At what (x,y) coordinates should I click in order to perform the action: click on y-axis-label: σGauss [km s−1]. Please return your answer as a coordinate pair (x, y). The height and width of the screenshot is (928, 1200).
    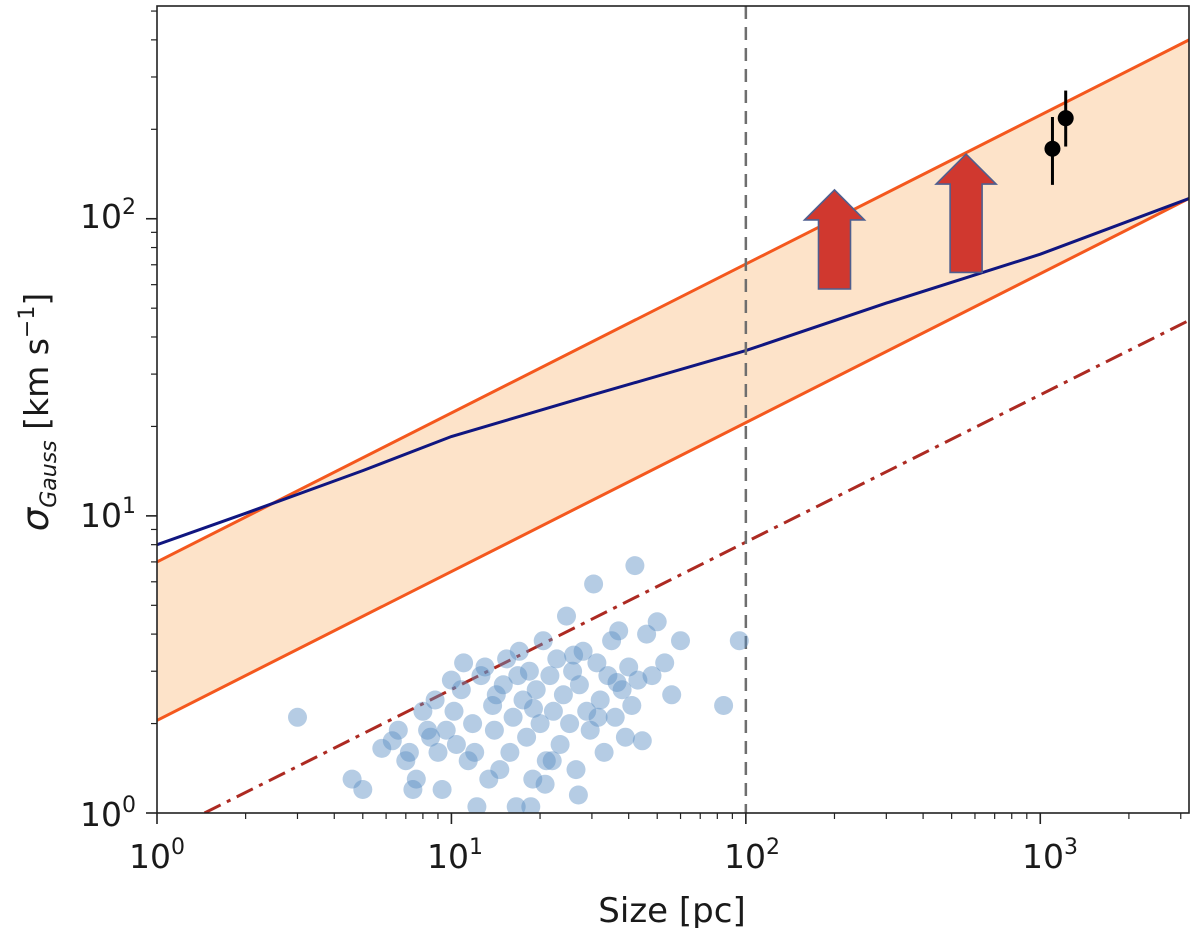
    Looking at the image, I should click on (38, 412).